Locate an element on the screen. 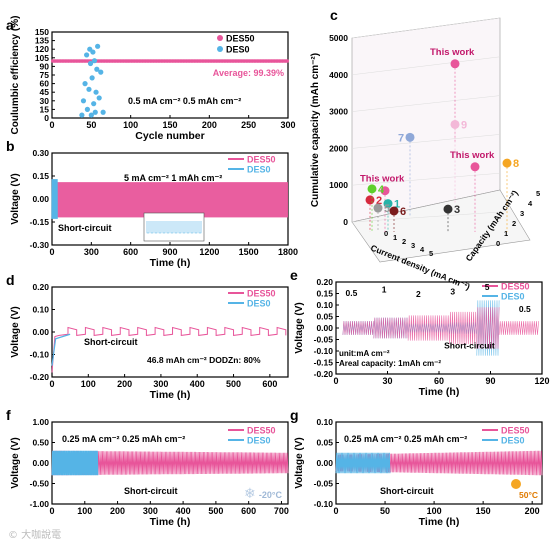 This screenshot has height=545, width=554. y-tick-label: 0.50 is located at coordinates (40, 443).